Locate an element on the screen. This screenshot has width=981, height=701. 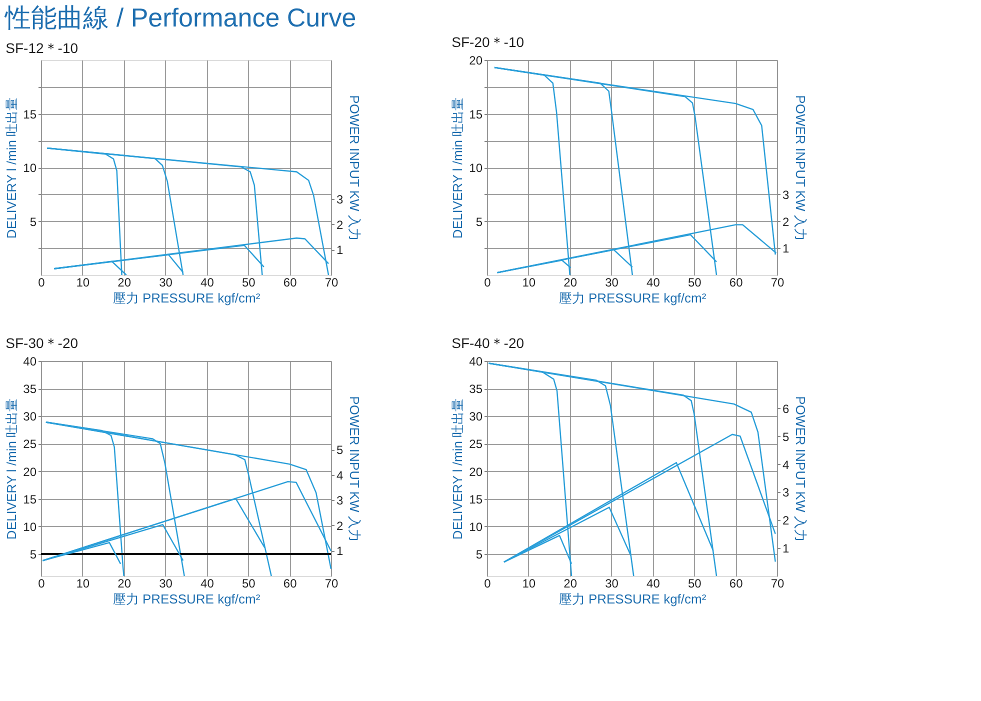
chart-title: SF-20＊-10 is located at coordinates (488, 42).